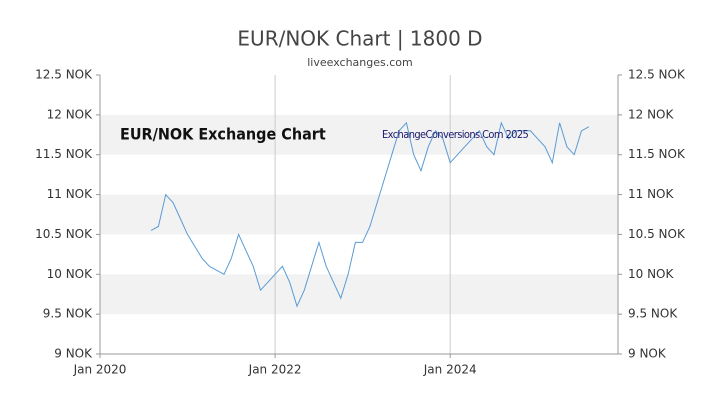 The width and height of the screenshot is (720, 405). I want to click on y2-tick-label: 9.5 NOK, so click(653, 314).